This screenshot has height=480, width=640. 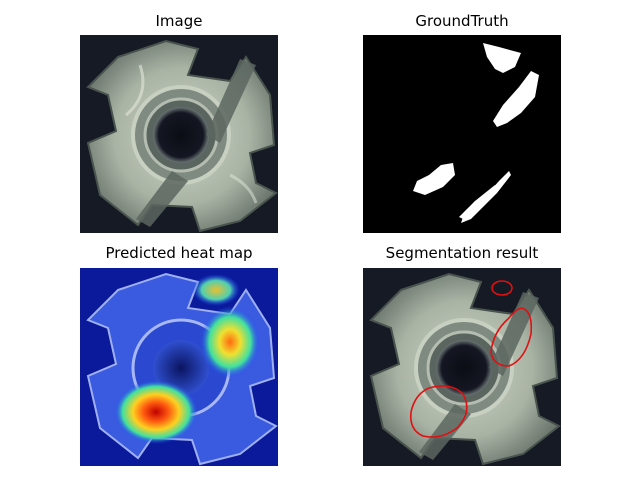 I want to click on defect-mask-top, so click(x=502, y=58).